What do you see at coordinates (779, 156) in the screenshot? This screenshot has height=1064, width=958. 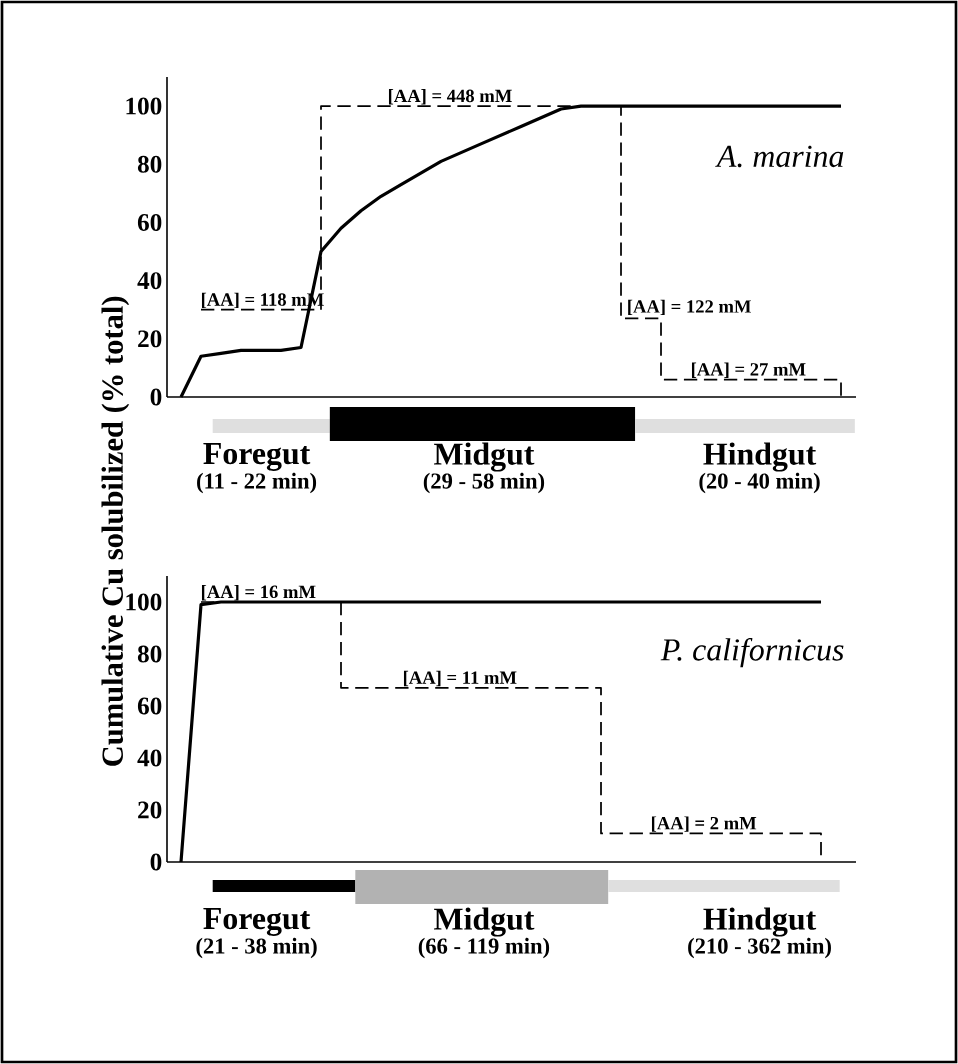 I see `text: A. marina` at bounding box center [779, 156].